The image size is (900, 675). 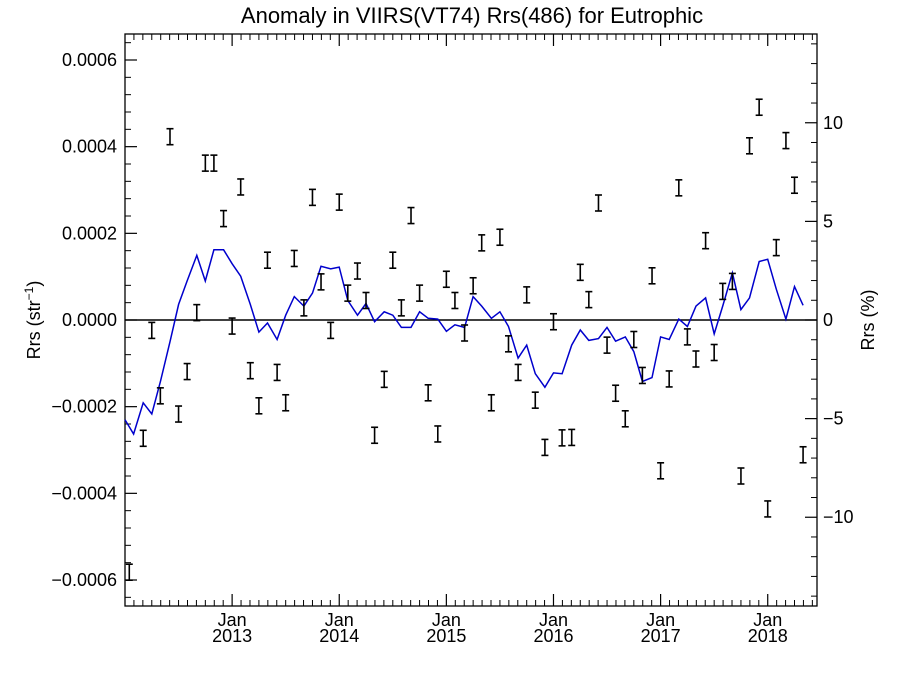 I want to click on y-axis-left-label: Rrs (str−1), so click(x=33, y=320).